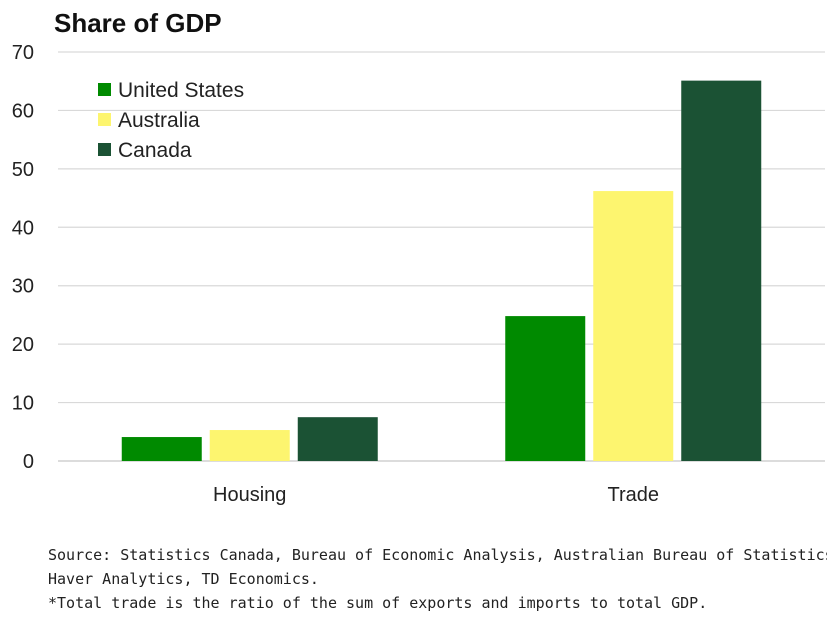 The width and height of the screenshot is (827, 617). I want to click on legend-label: United States, so click(181, 90).